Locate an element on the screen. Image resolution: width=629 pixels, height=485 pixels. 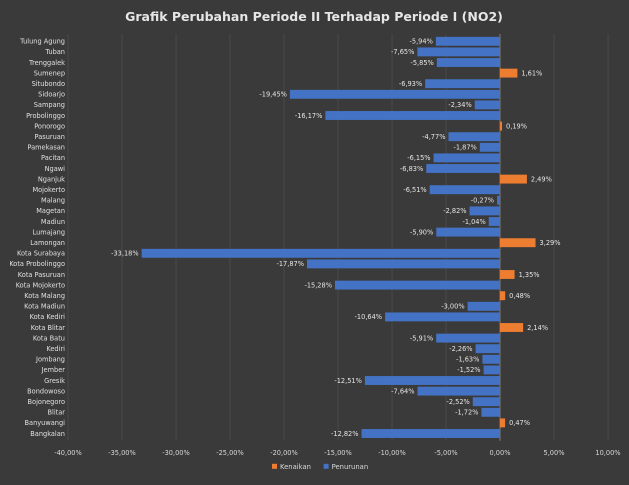
data-label: 3,29% is located at coordinates (550, 243).